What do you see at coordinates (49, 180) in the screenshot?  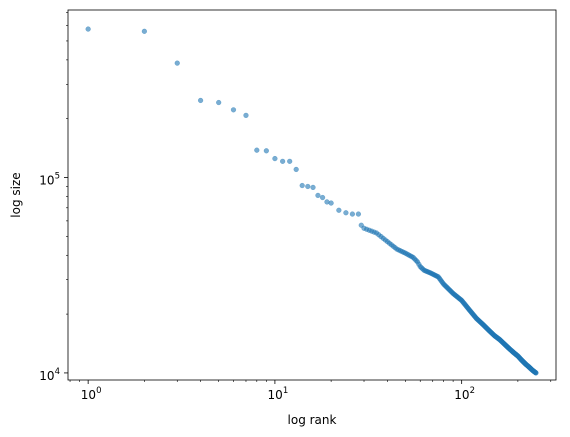 I see `y-tick-label: 10⁵` at bounding box center [49, 180].